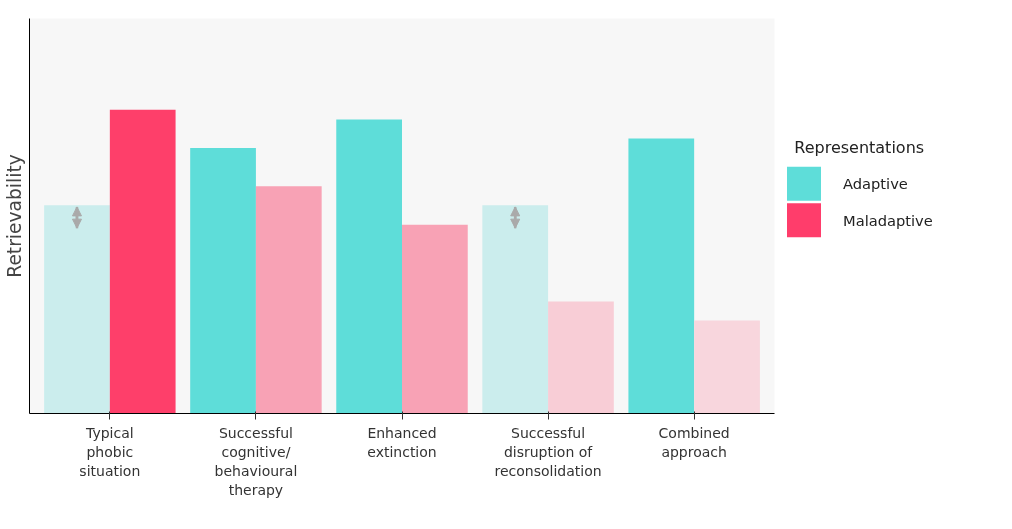 This screenshot has height=529, width=1012. What do you see at coordinates (256, 461) in the screenshot?
I see `x-tick-label: Successful cognitive/ behavioural therapy` at bounding box center [256, 461].